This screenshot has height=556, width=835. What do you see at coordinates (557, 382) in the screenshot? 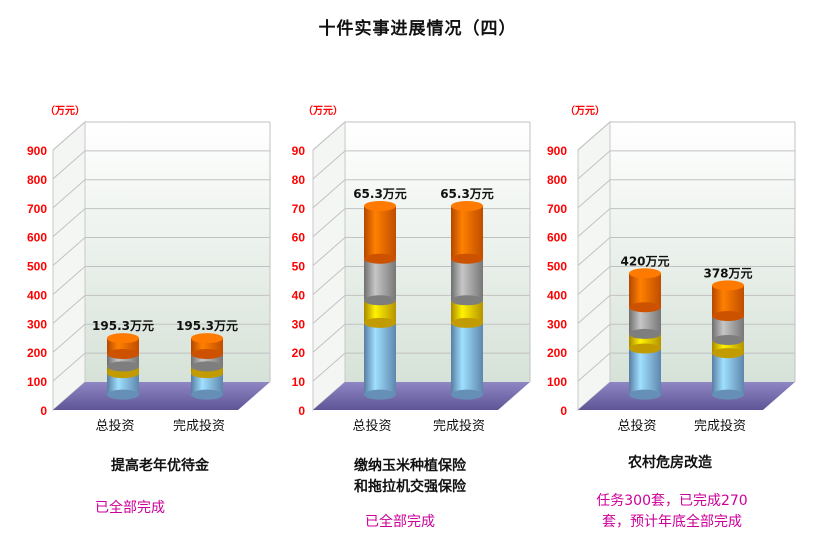
I see `y-tick-label: 100` at bounding box center [557, 382].